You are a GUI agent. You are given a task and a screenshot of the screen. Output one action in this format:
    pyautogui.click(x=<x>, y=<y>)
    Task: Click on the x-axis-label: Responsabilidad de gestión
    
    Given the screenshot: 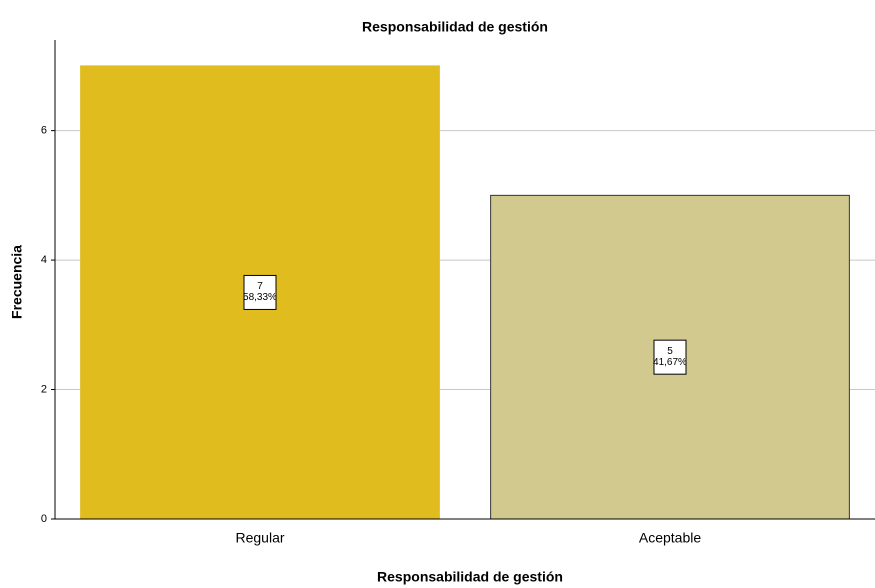 What is the action you would take?
    pyautogui.click(x=470, y=577)
    